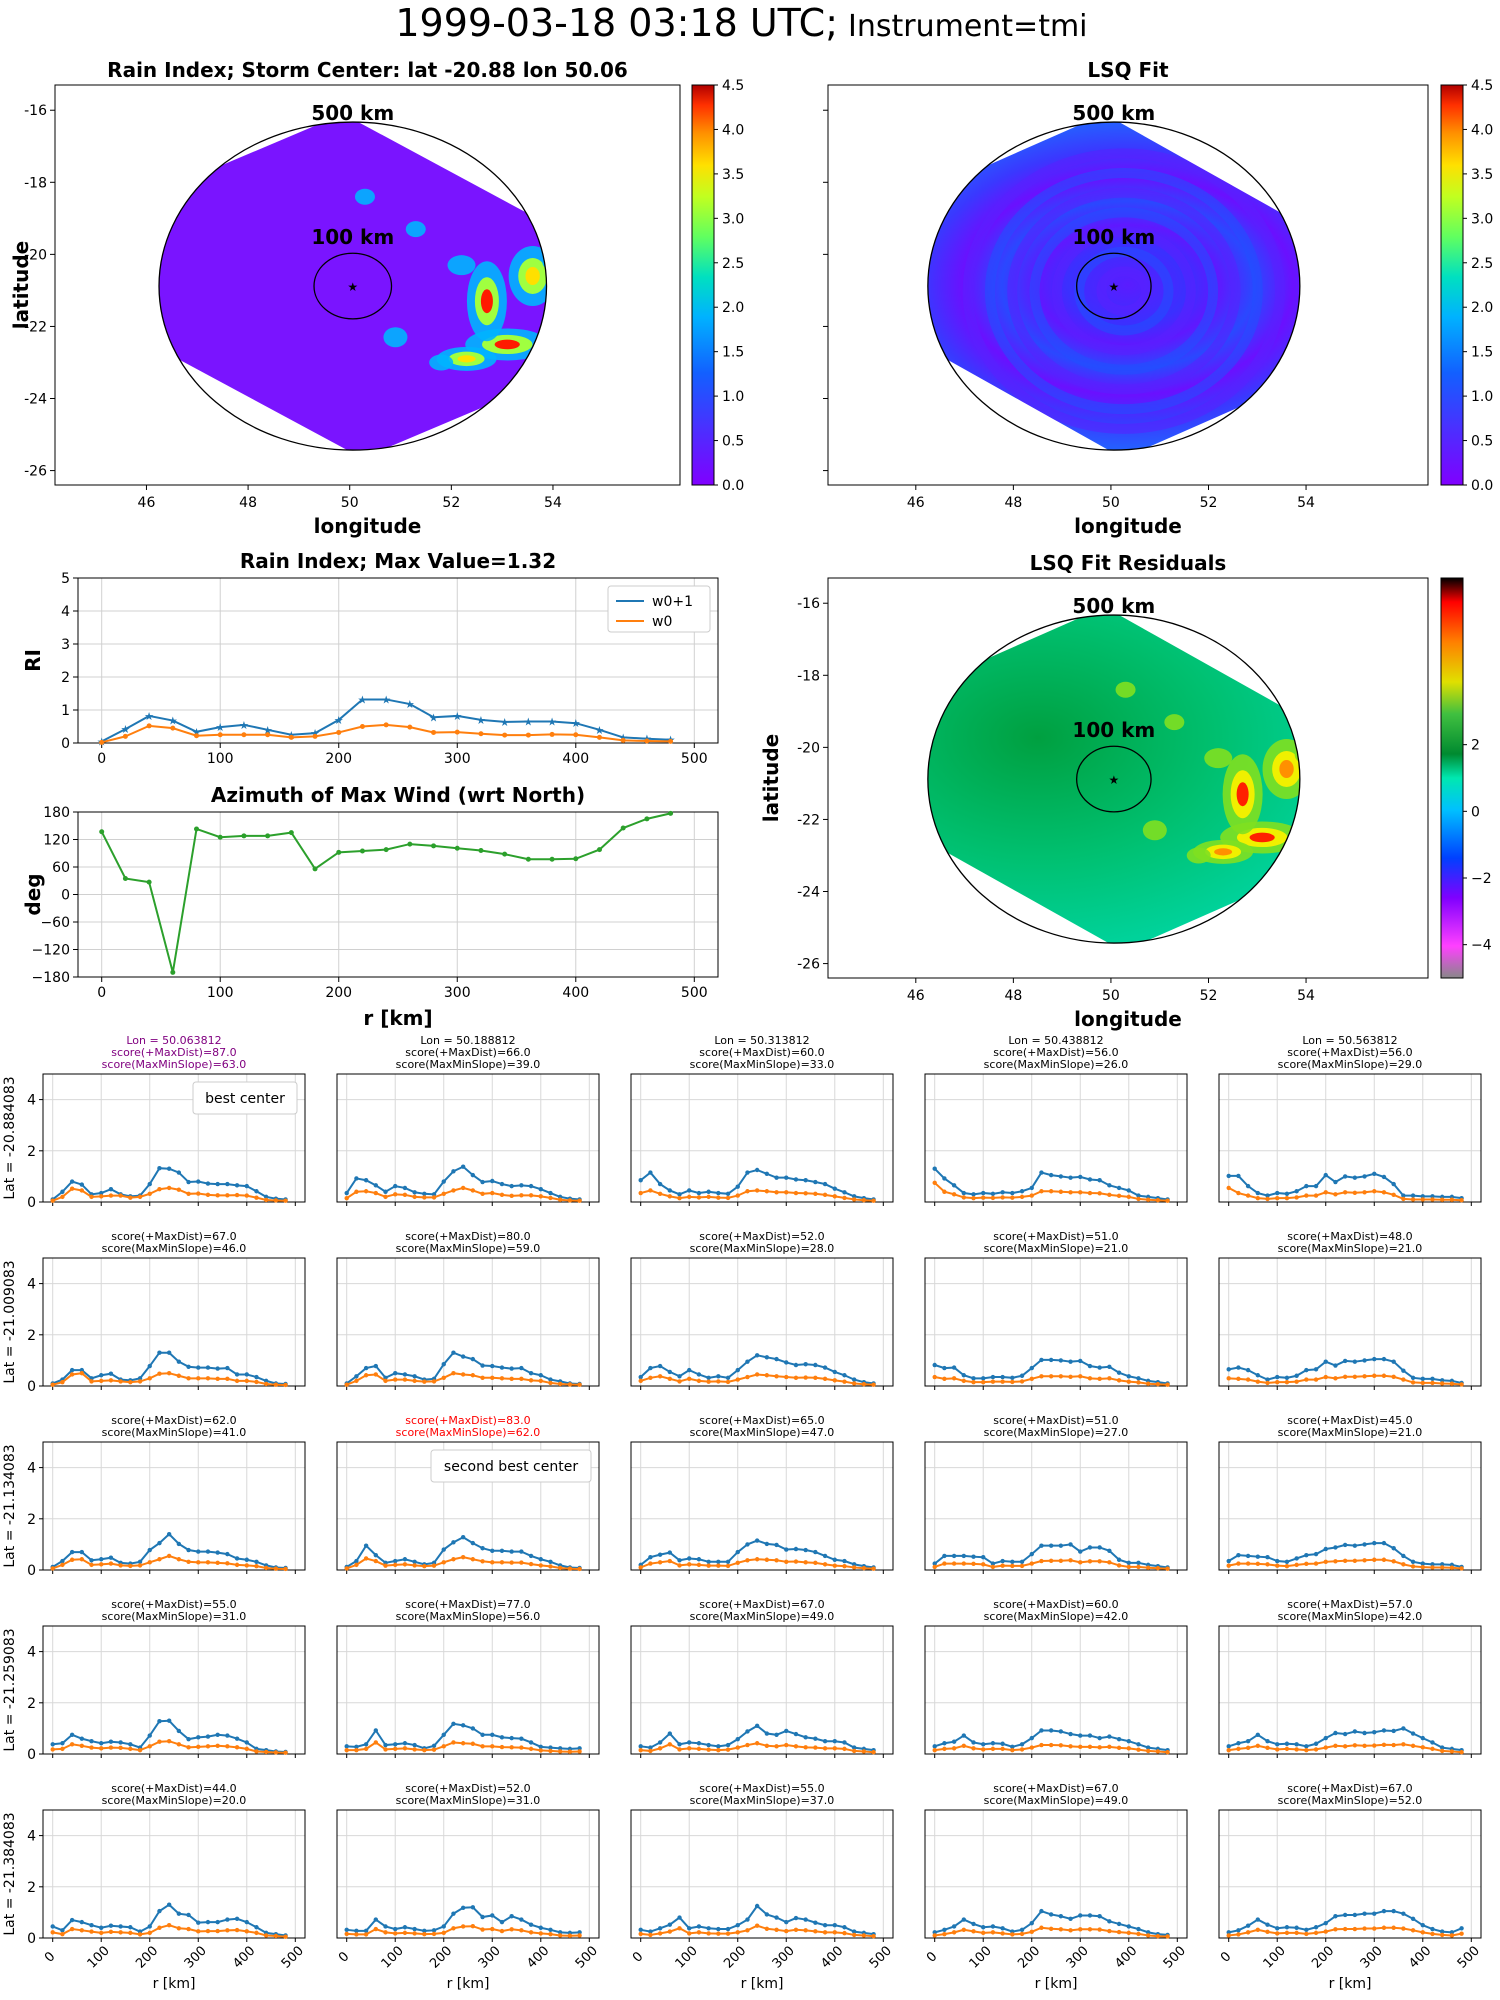 This screenshot has width=1500, height=2000. I want to click on x-tick-label: 46, so click(916, 996).